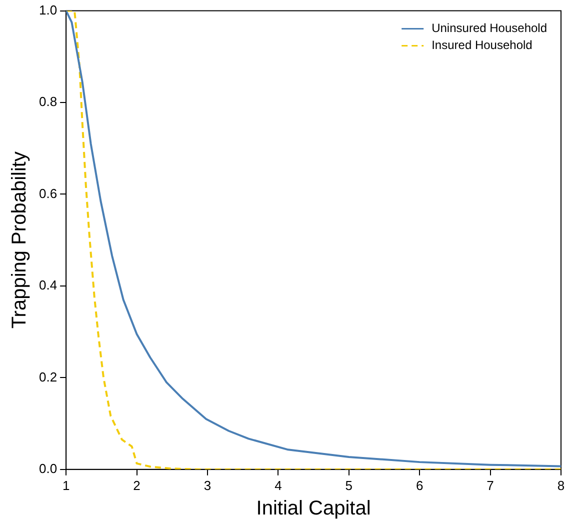  What do you see at coordinates (48, 10) in the screenshot?
I see `y-tick-label: 1.0` at bounding box center [48, 10].